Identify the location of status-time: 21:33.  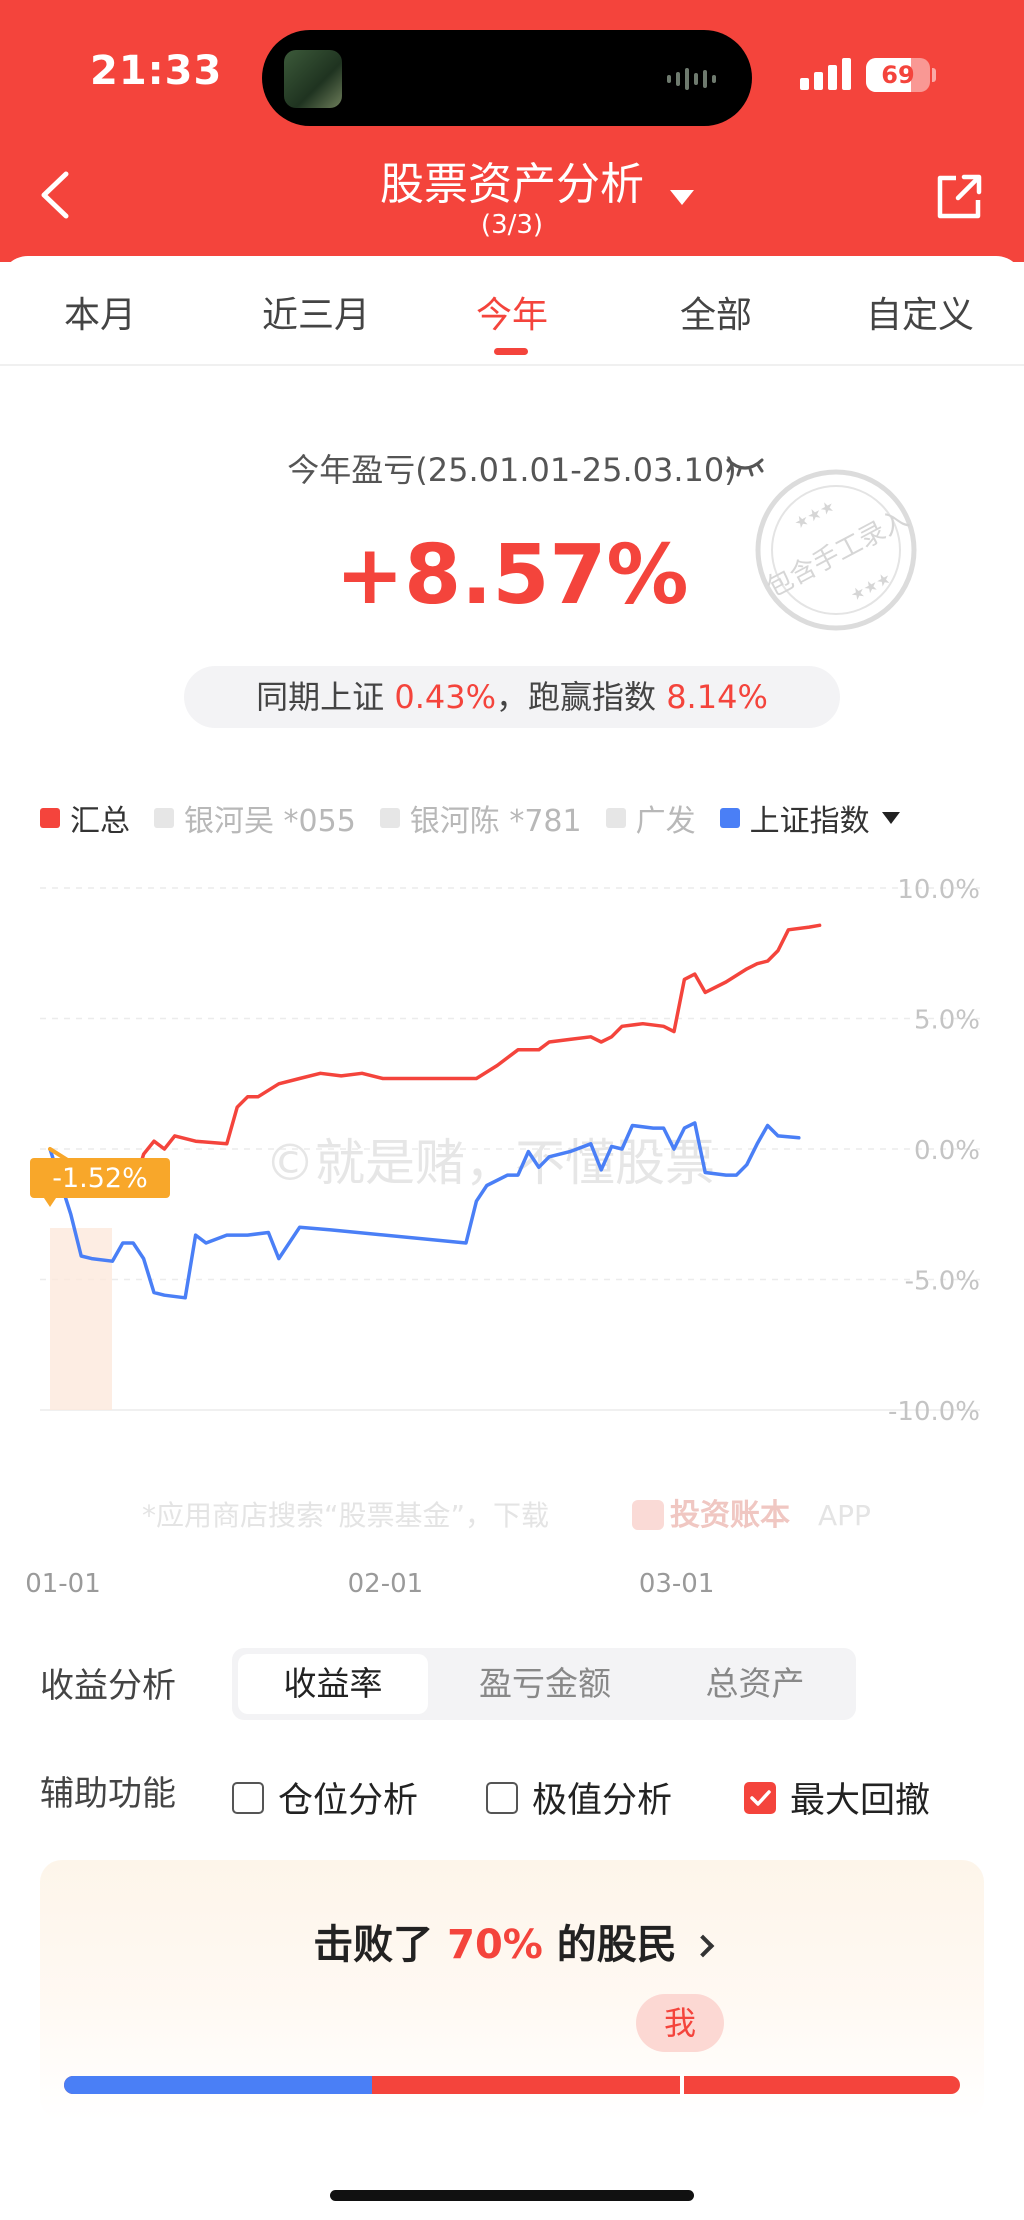
(156, 71).